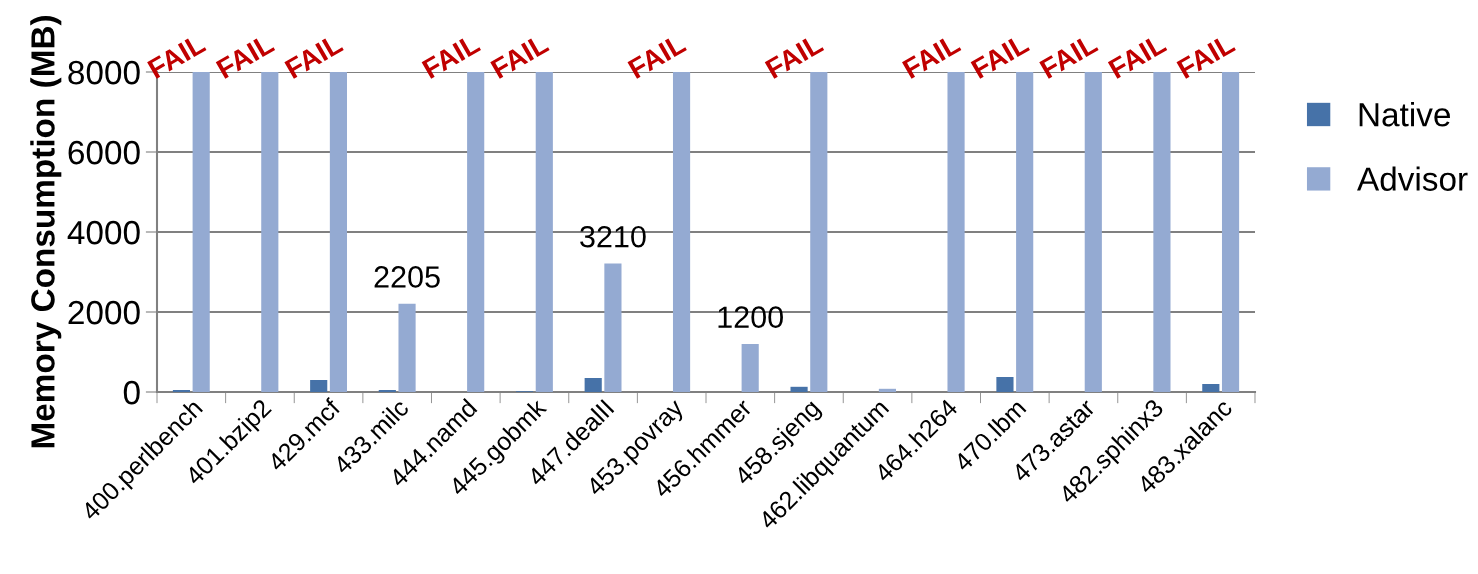  Describe the element at coordinates (104, 72) in the screenshot. I see `y-tick-label: 8000` at that location.